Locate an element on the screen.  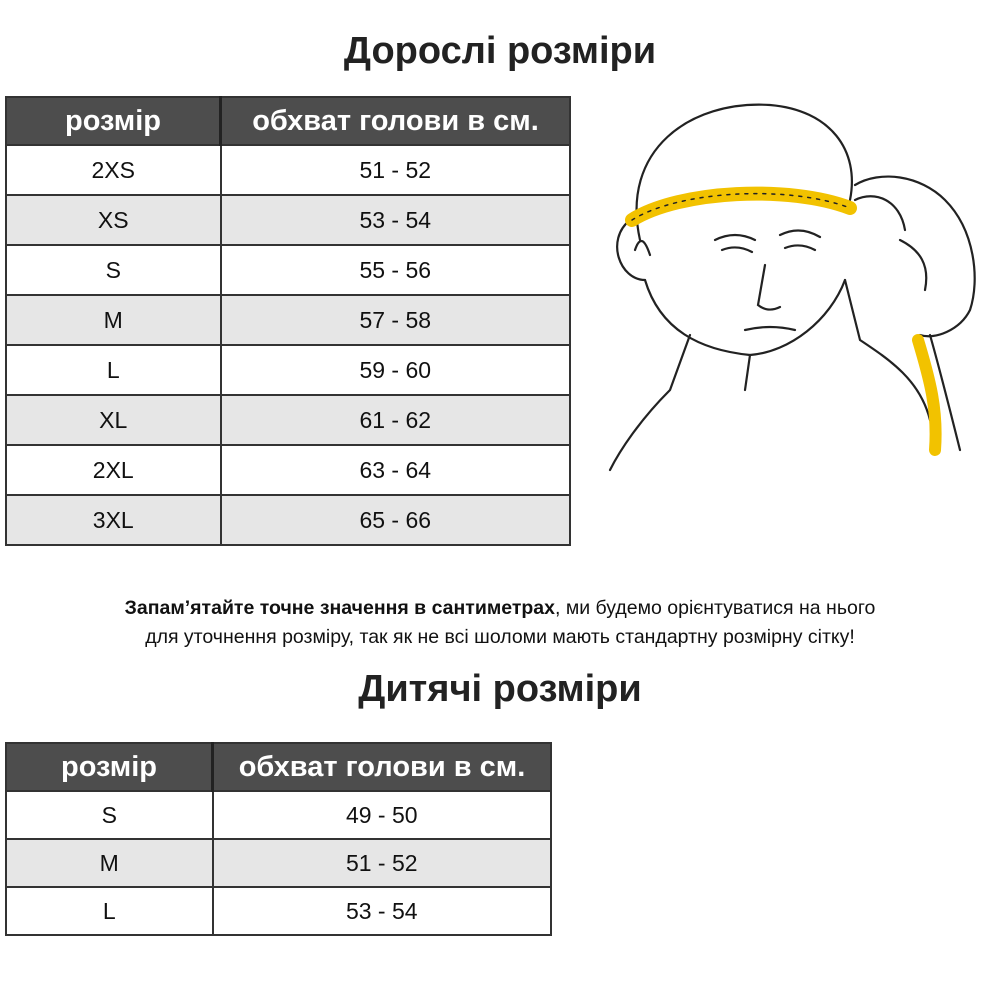
table-row: 2XL 63 - 64 is located at coordinates (288, 470).